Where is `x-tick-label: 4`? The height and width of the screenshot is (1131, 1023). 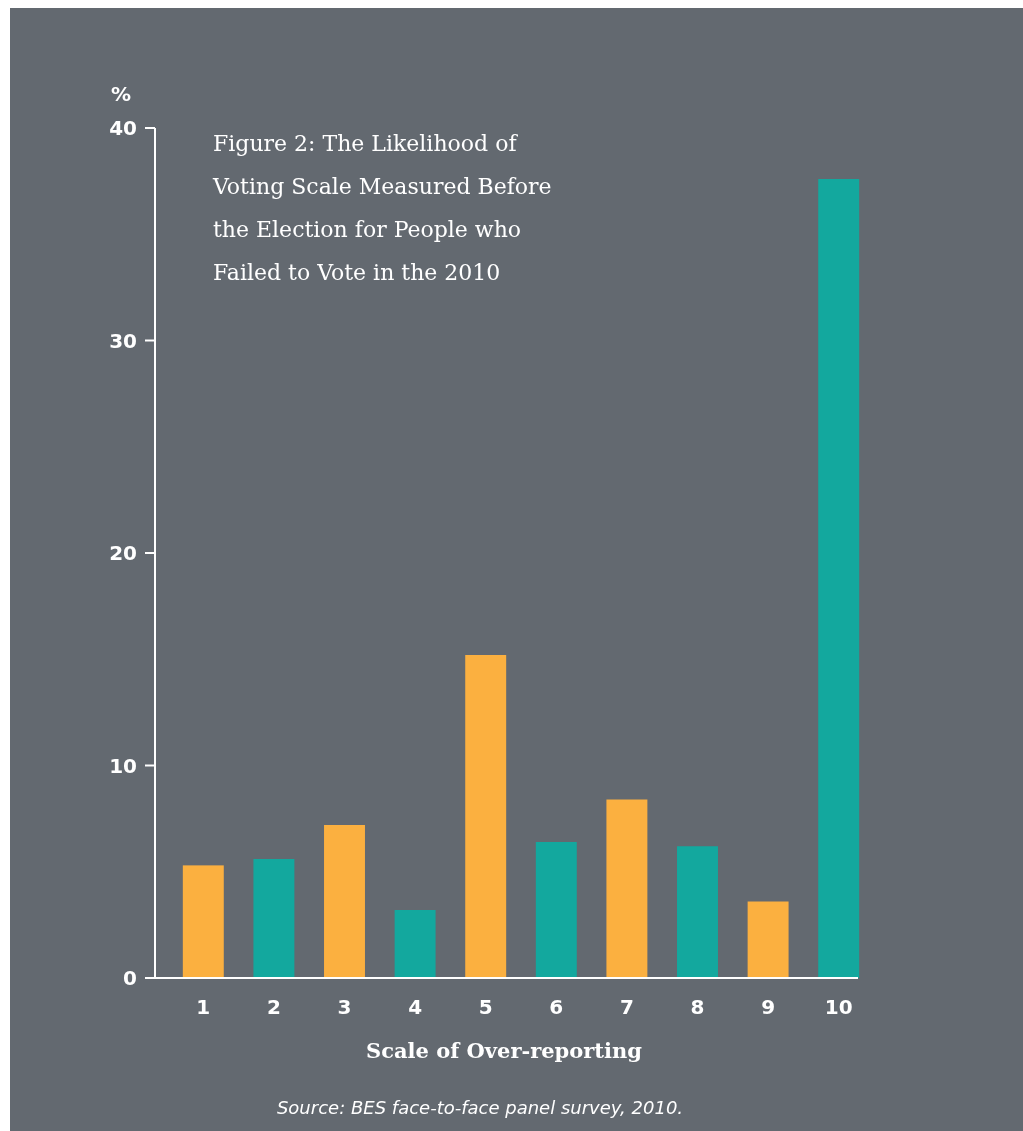
x-tick-label: 4 is located at coordinates (415, 1007).